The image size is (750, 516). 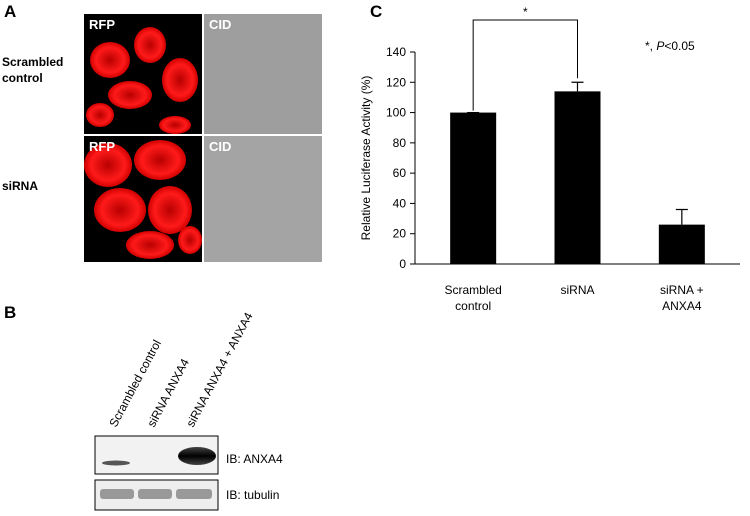 What do you see at coordinates (376, 11) in the screenshot?
I see `panel-label: C` at bounding box center [376, 11].